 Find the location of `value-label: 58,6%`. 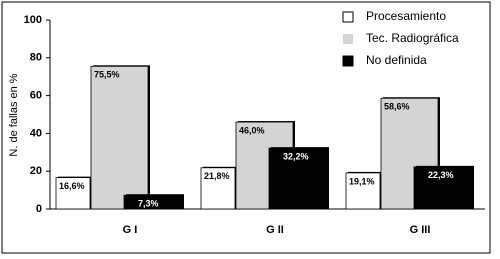

value-label: 58,6% is located at coordinates (397, 107).